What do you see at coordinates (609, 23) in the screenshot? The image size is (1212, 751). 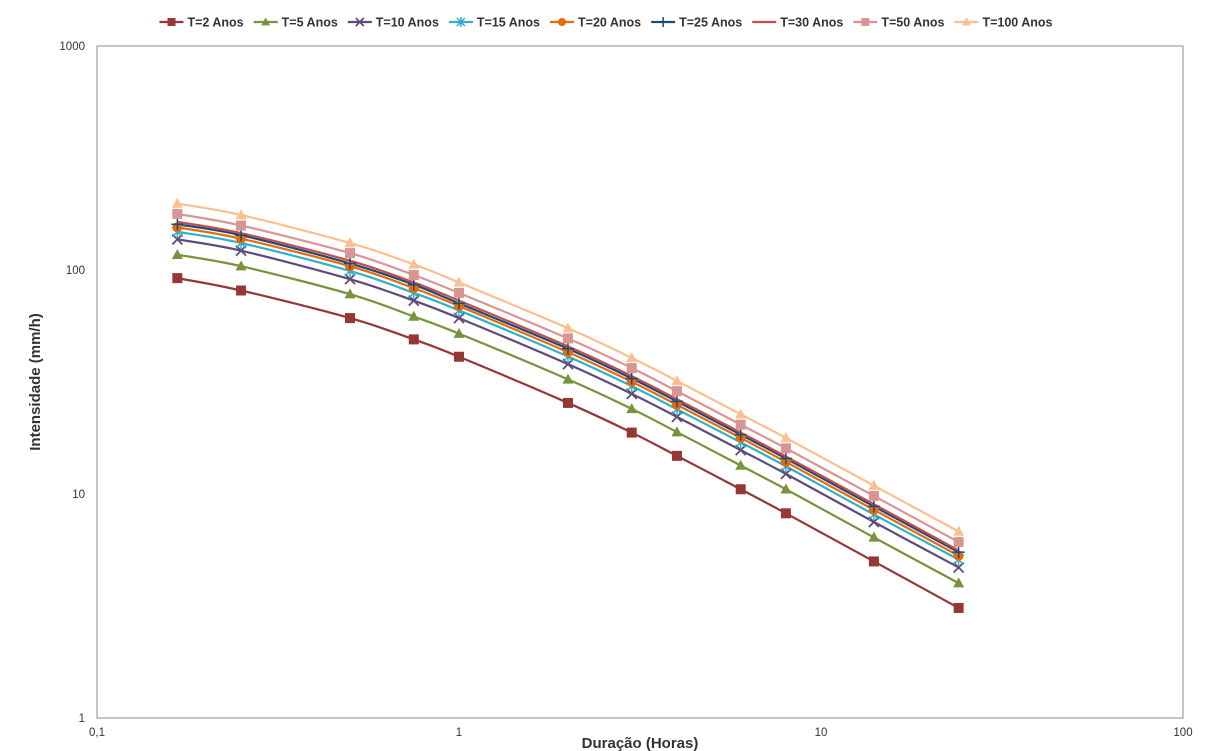 I see `legend-label: T=20 Anos` at bounding box center [609, 23].